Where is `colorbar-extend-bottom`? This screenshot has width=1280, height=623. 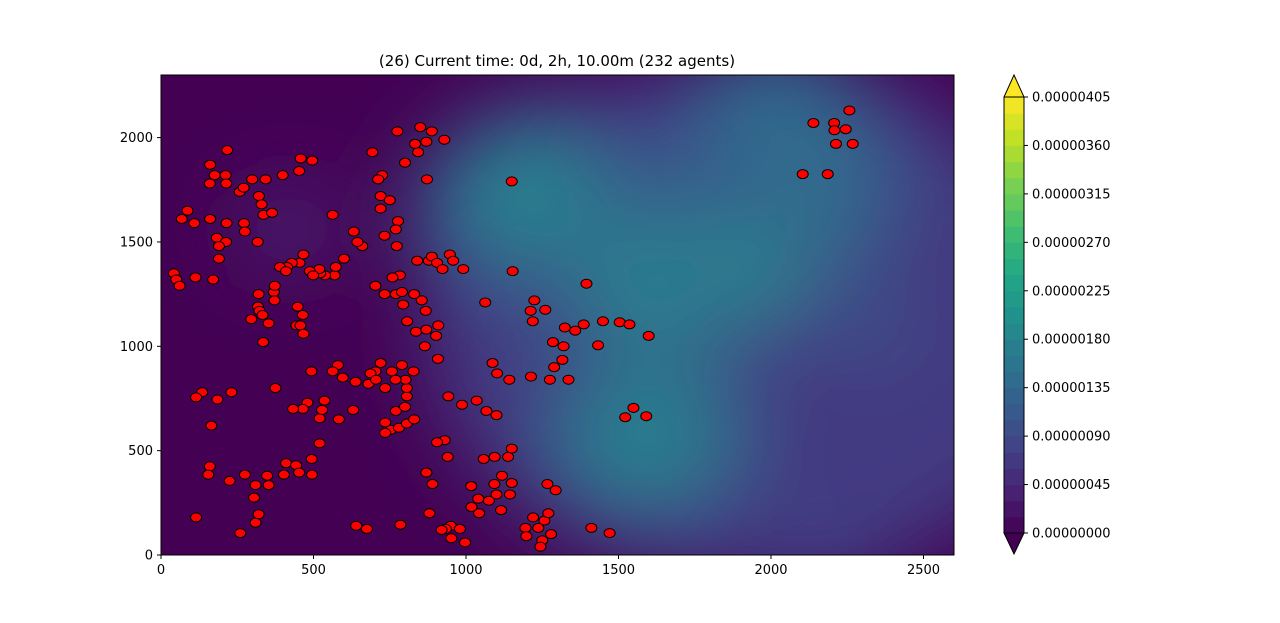 colorbar-extend-bottom is located at coordinates (1014, 544).